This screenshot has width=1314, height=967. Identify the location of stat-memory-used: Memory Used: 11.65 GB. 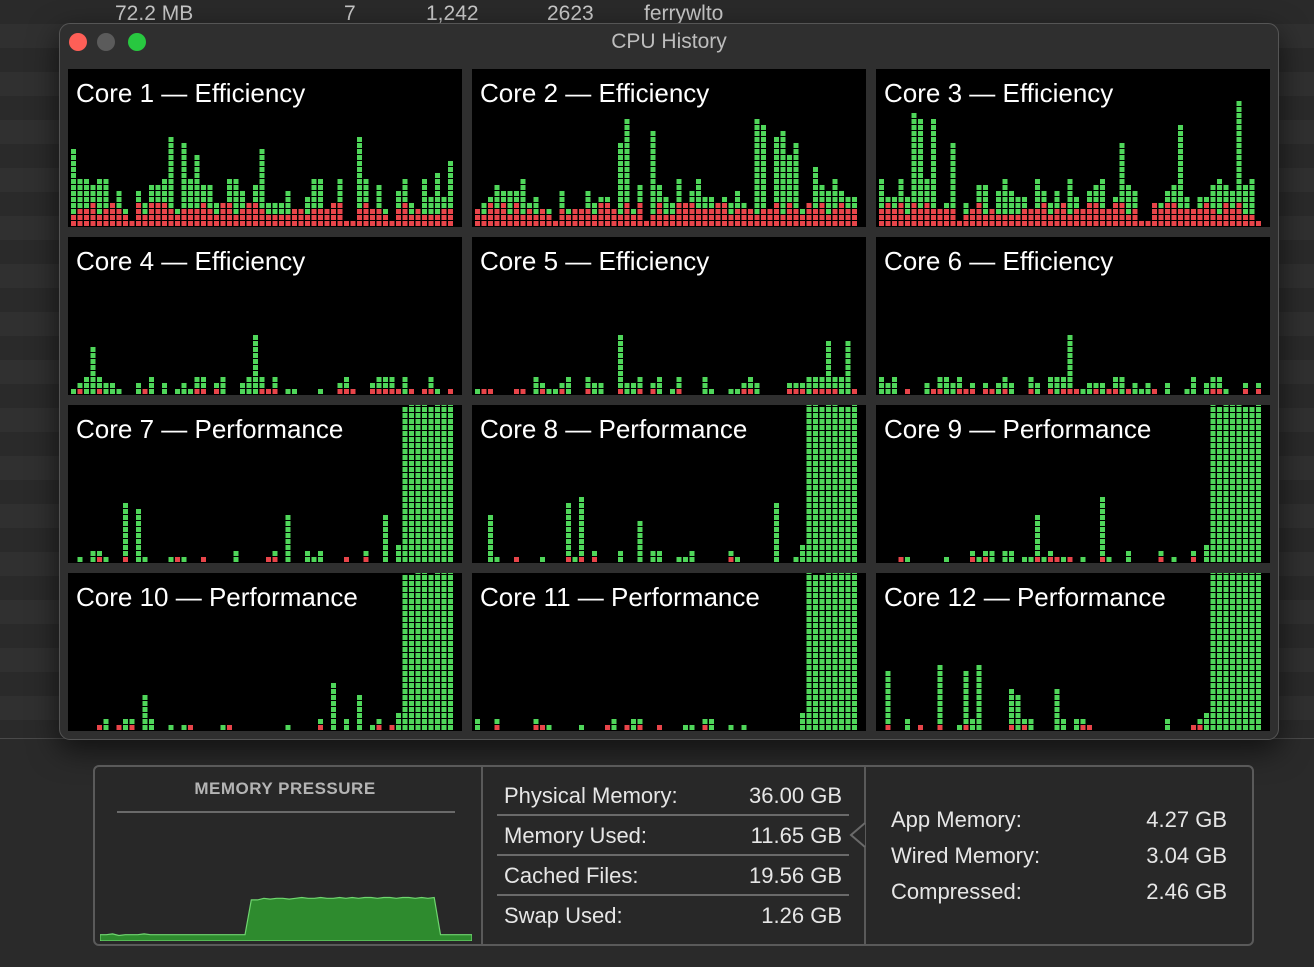
(673, 835).